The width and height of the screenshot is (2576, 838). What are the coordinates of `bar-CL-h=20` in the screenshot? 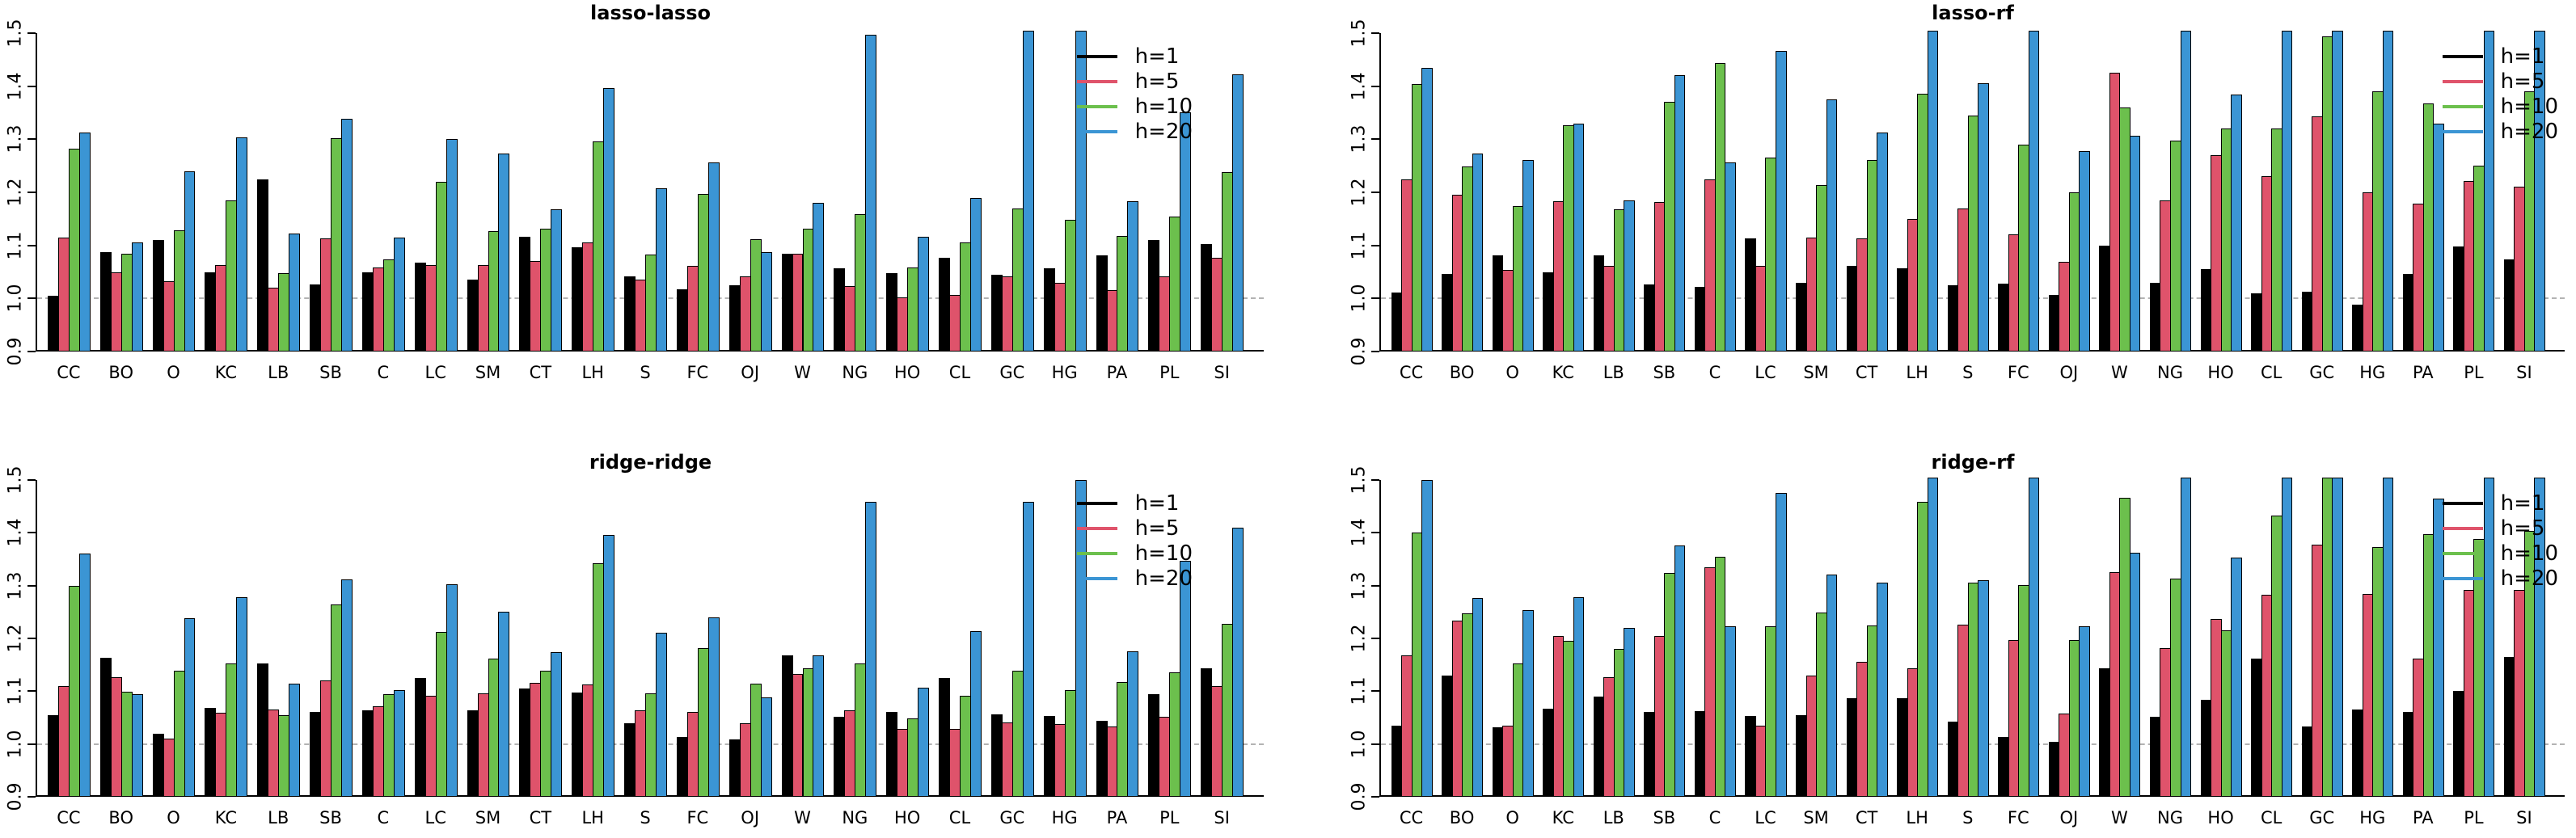 It's located at (2287, 637).